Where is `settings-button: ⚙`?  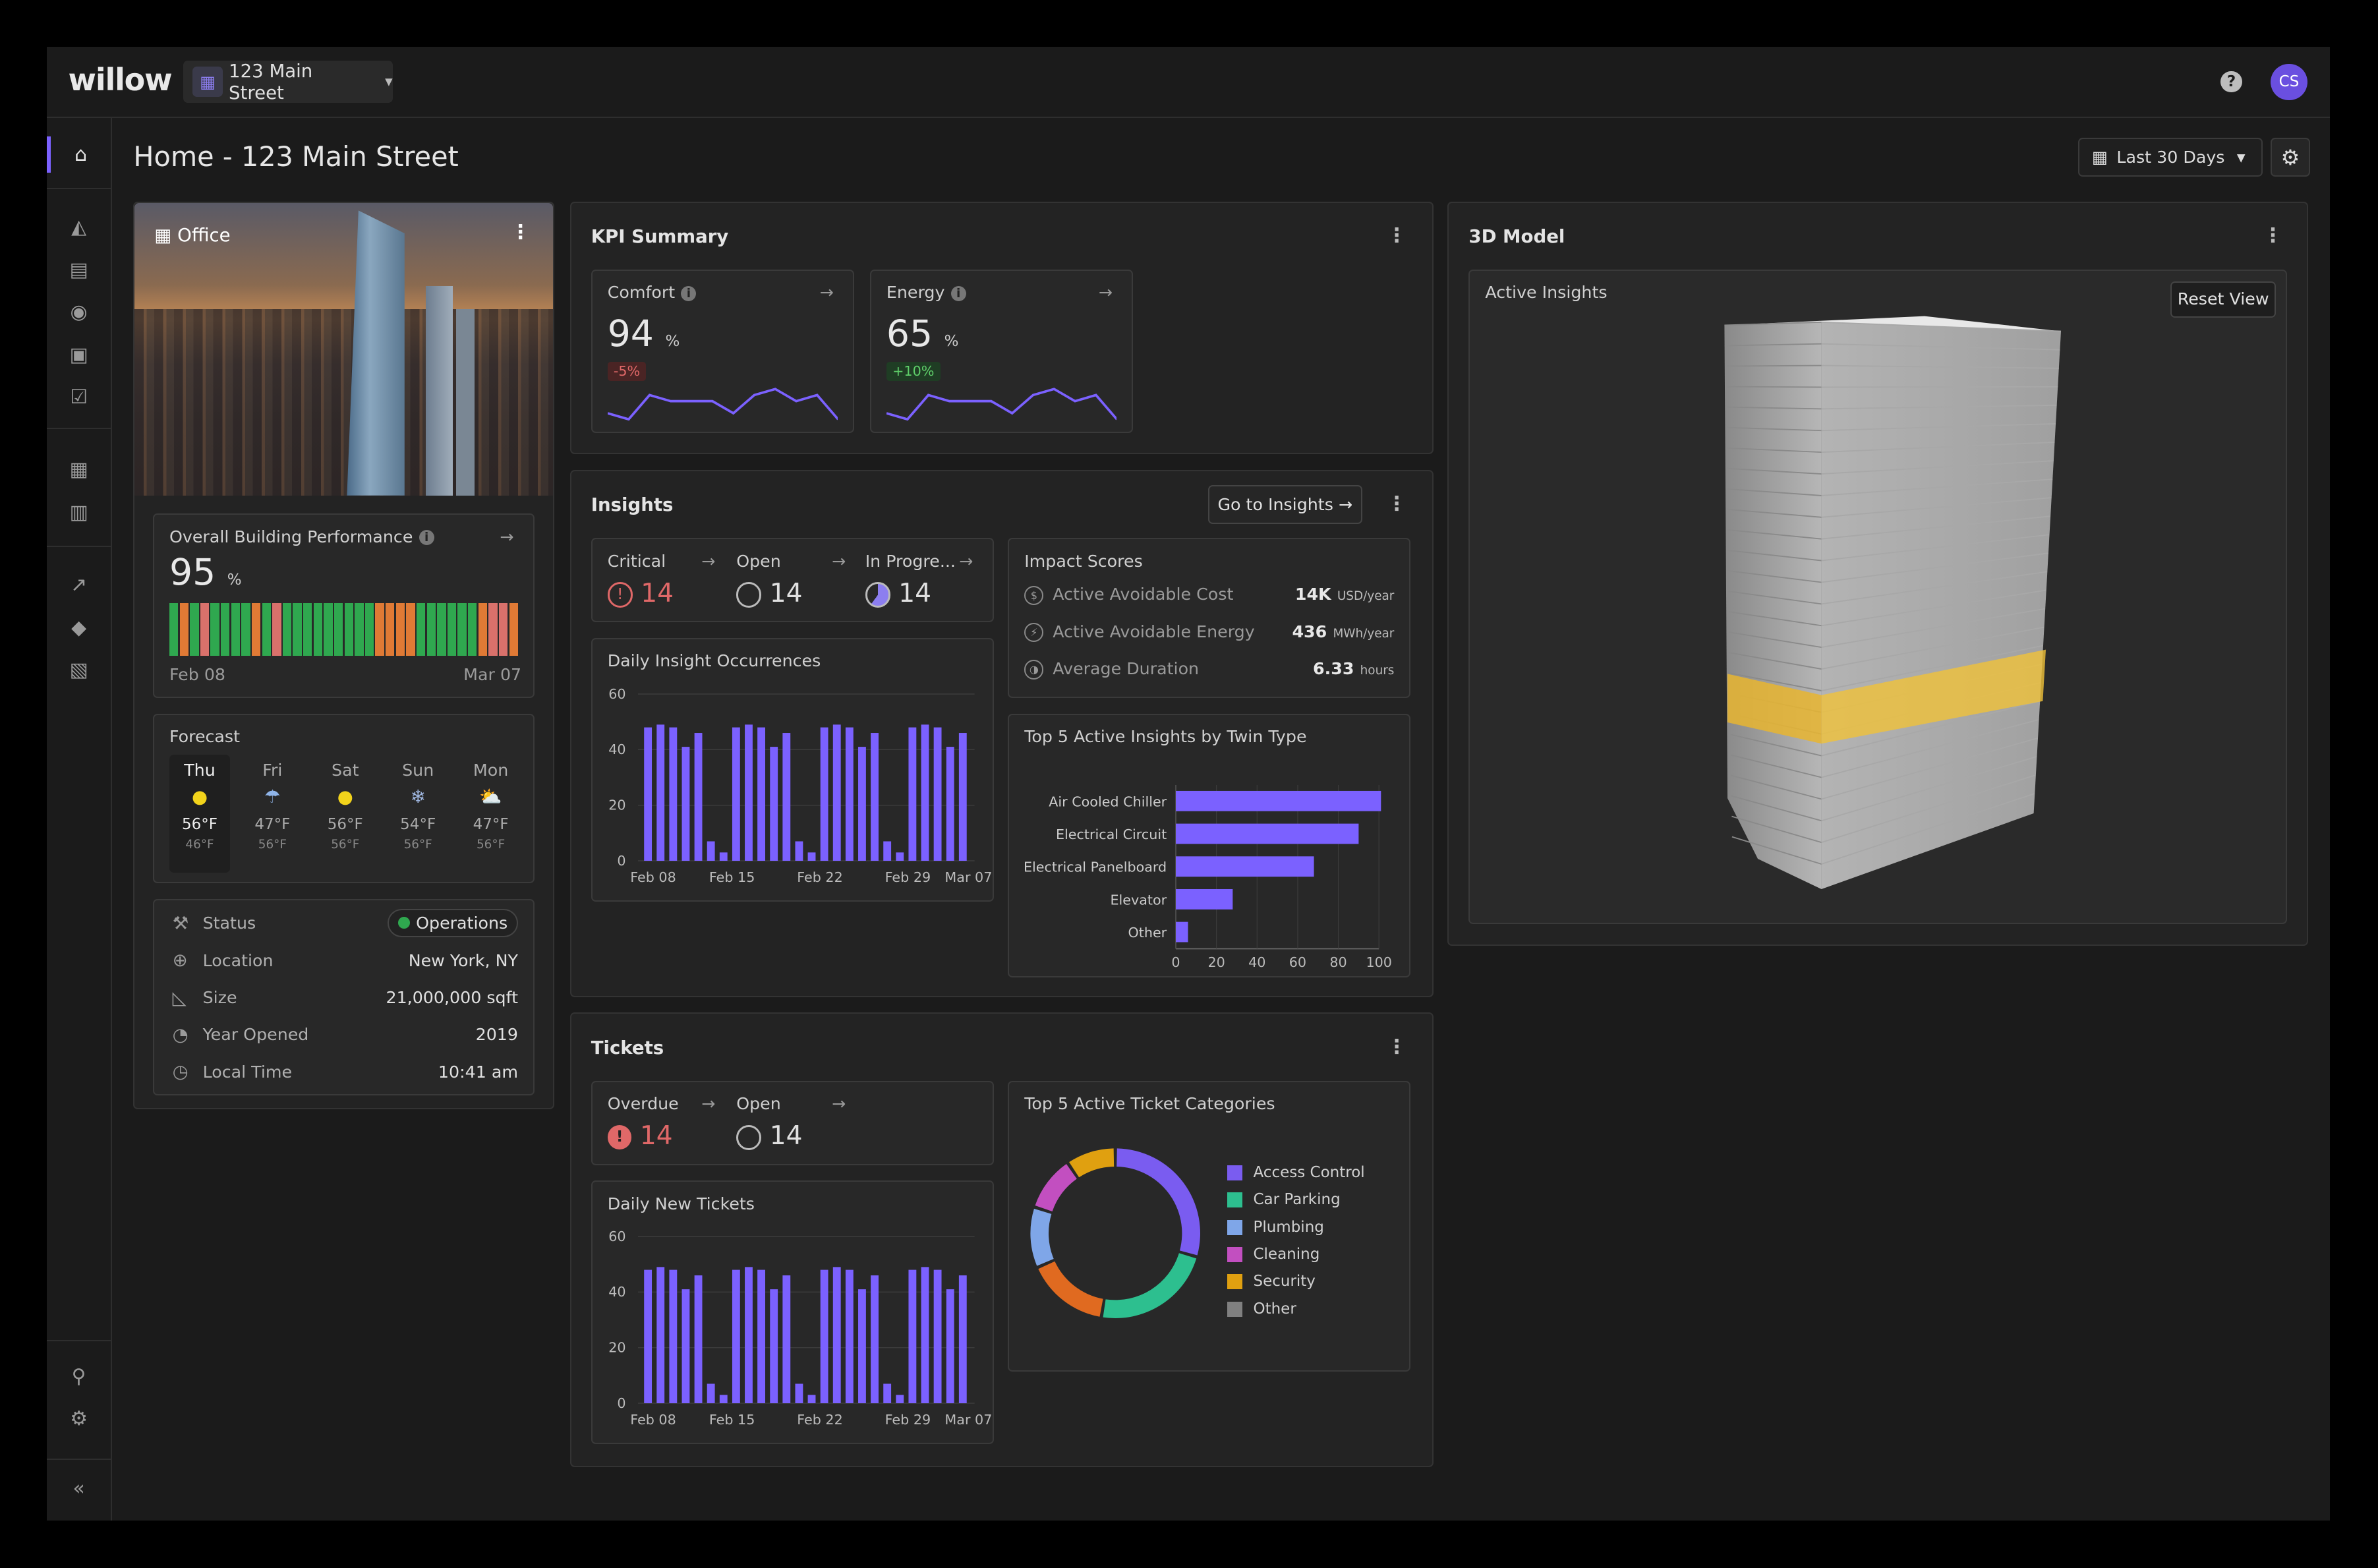 settings-button: ⚙ is located at coordinates (2290, 157).